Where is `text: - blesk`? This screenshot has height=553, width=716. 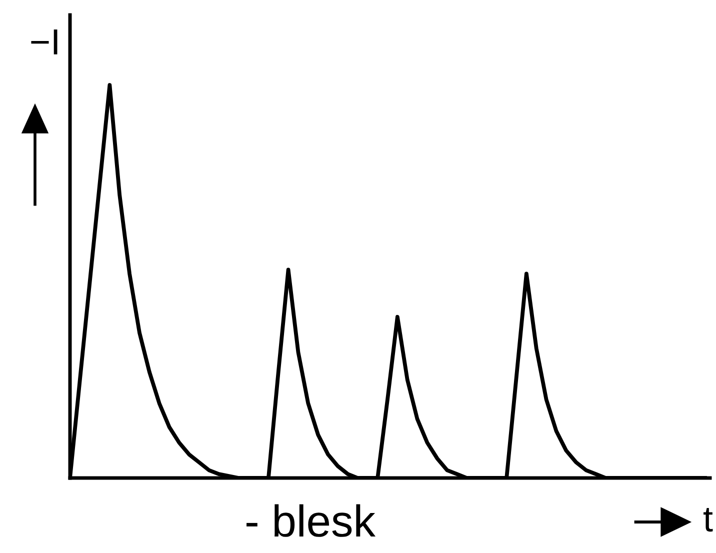 text: - blesk is located at coordinates (311, 520).